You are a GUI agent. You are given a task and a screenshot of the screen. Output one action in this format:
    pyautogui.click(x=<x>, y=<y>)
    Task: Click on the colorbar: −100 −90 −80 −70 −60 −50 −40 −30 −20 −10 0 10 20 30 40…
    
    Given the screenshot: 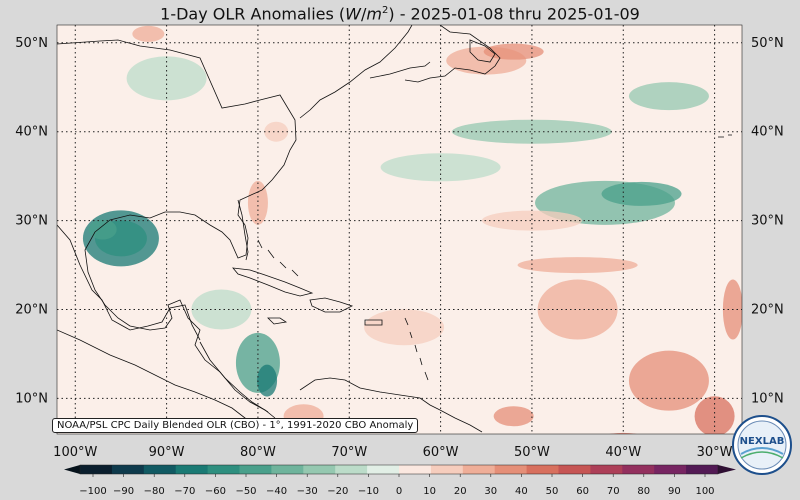 What is the action you would take?
    pyautogui.click(x=400, y=480)
    